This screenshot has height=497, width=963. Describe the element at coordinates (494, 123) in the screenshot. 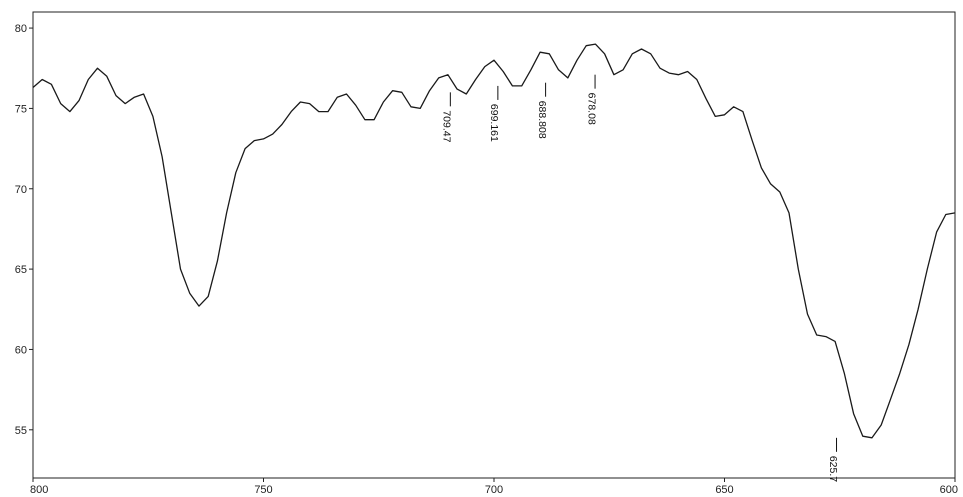

I see `peak-label: 699.161` at that location.